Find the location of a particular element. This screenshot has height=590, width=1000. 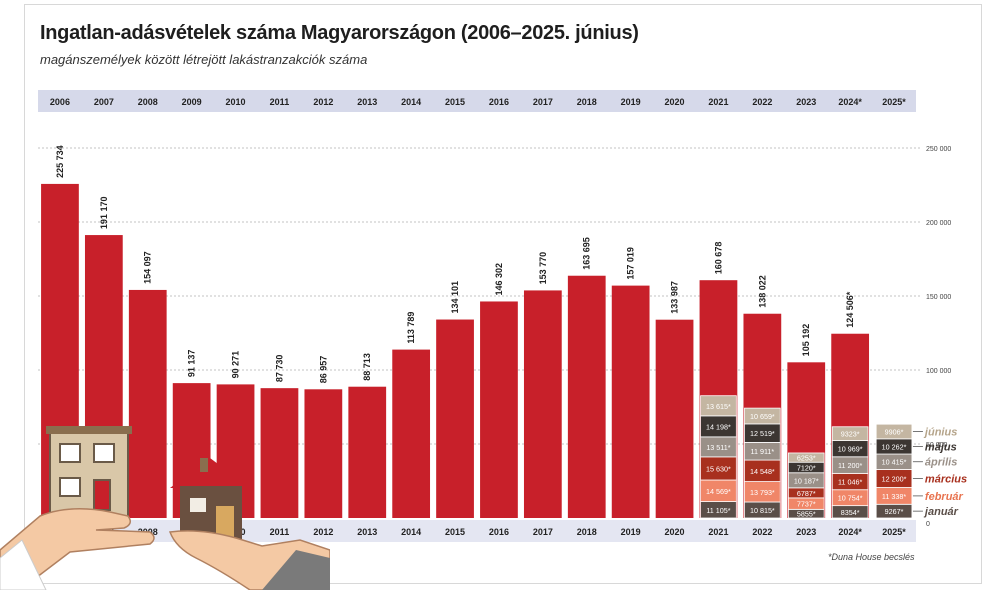

monthly-label: 11 200* is located at coordinates (850, 465).